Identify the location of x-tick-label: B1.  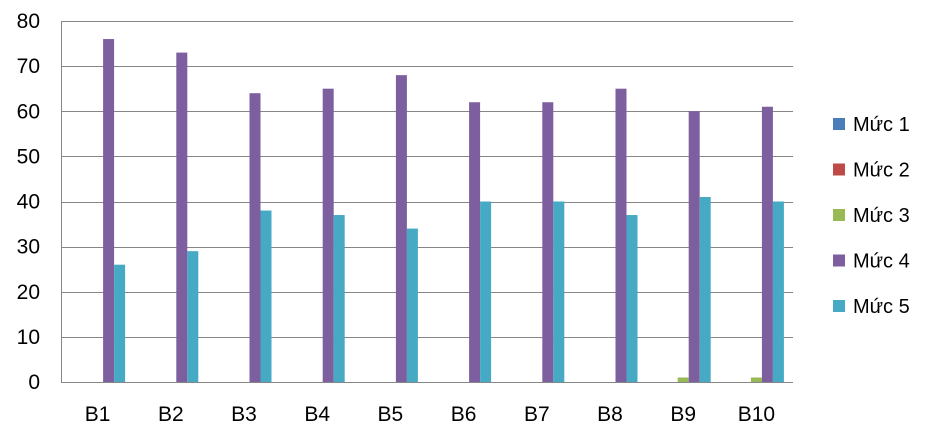
(98, 414).